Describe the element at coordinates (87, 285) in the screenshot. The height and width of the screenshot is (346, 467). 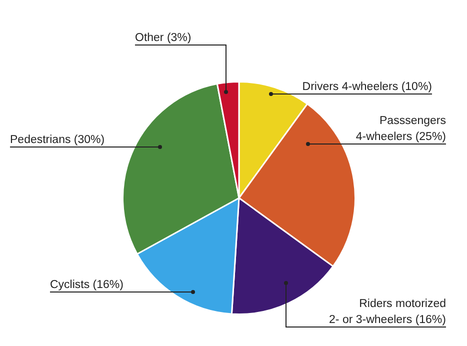
I see `slice-label: Cyclists (16%)` at that location.